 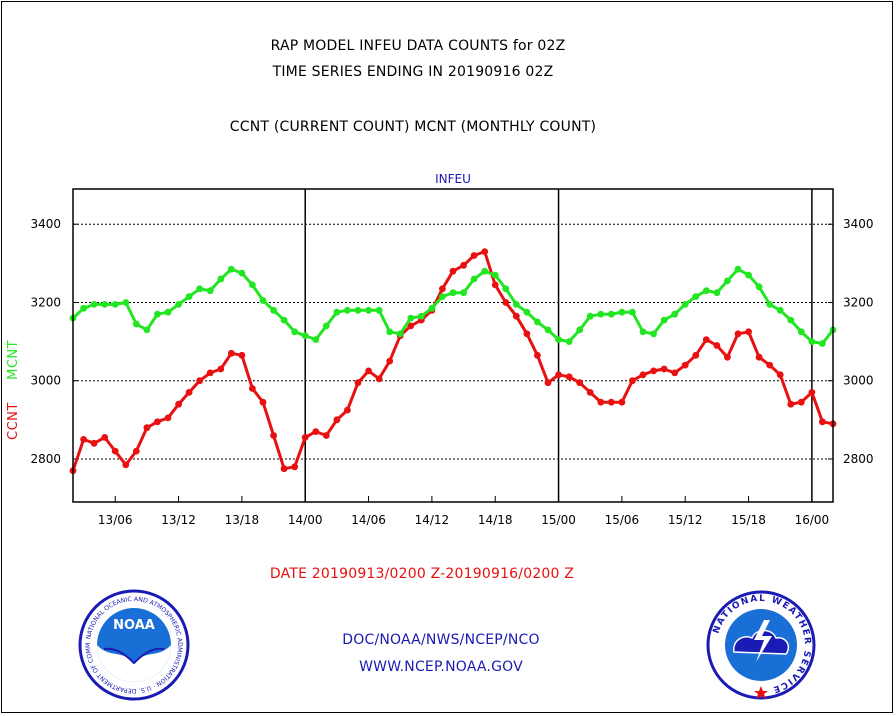 What do you see at coordinates (685, 520) in the screenshot?
I see `x-tick-label: 15/12` at bounding box center [685, 520].